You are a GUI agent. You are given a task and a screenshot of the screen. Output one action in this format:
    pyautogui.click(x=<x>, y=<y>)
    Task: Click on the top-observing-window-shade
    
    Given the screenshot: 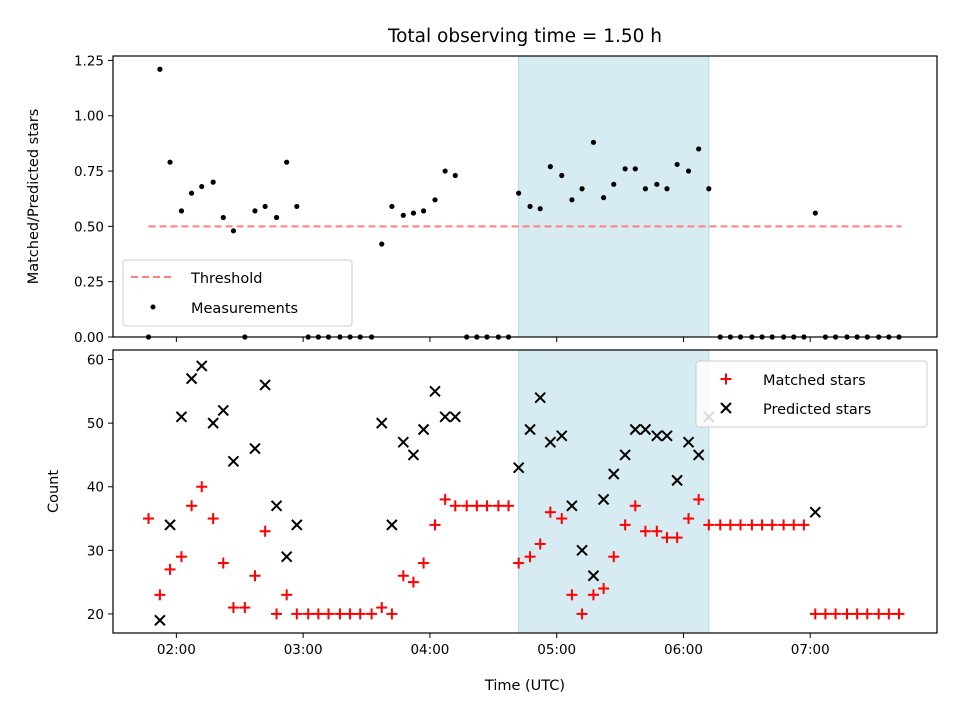 What is the action you would take?
    pyautogui.click(x=614, y=196)
    